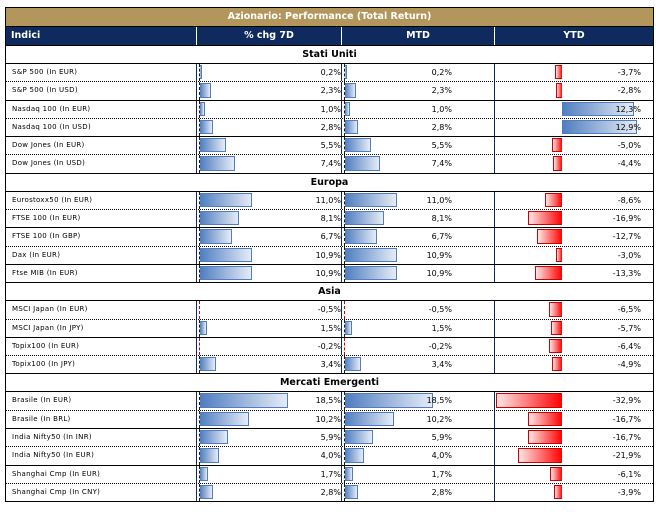  Describe the element at coordinates (417, 36) in the screenshot. I see `header-mtd: MTD` at that location.